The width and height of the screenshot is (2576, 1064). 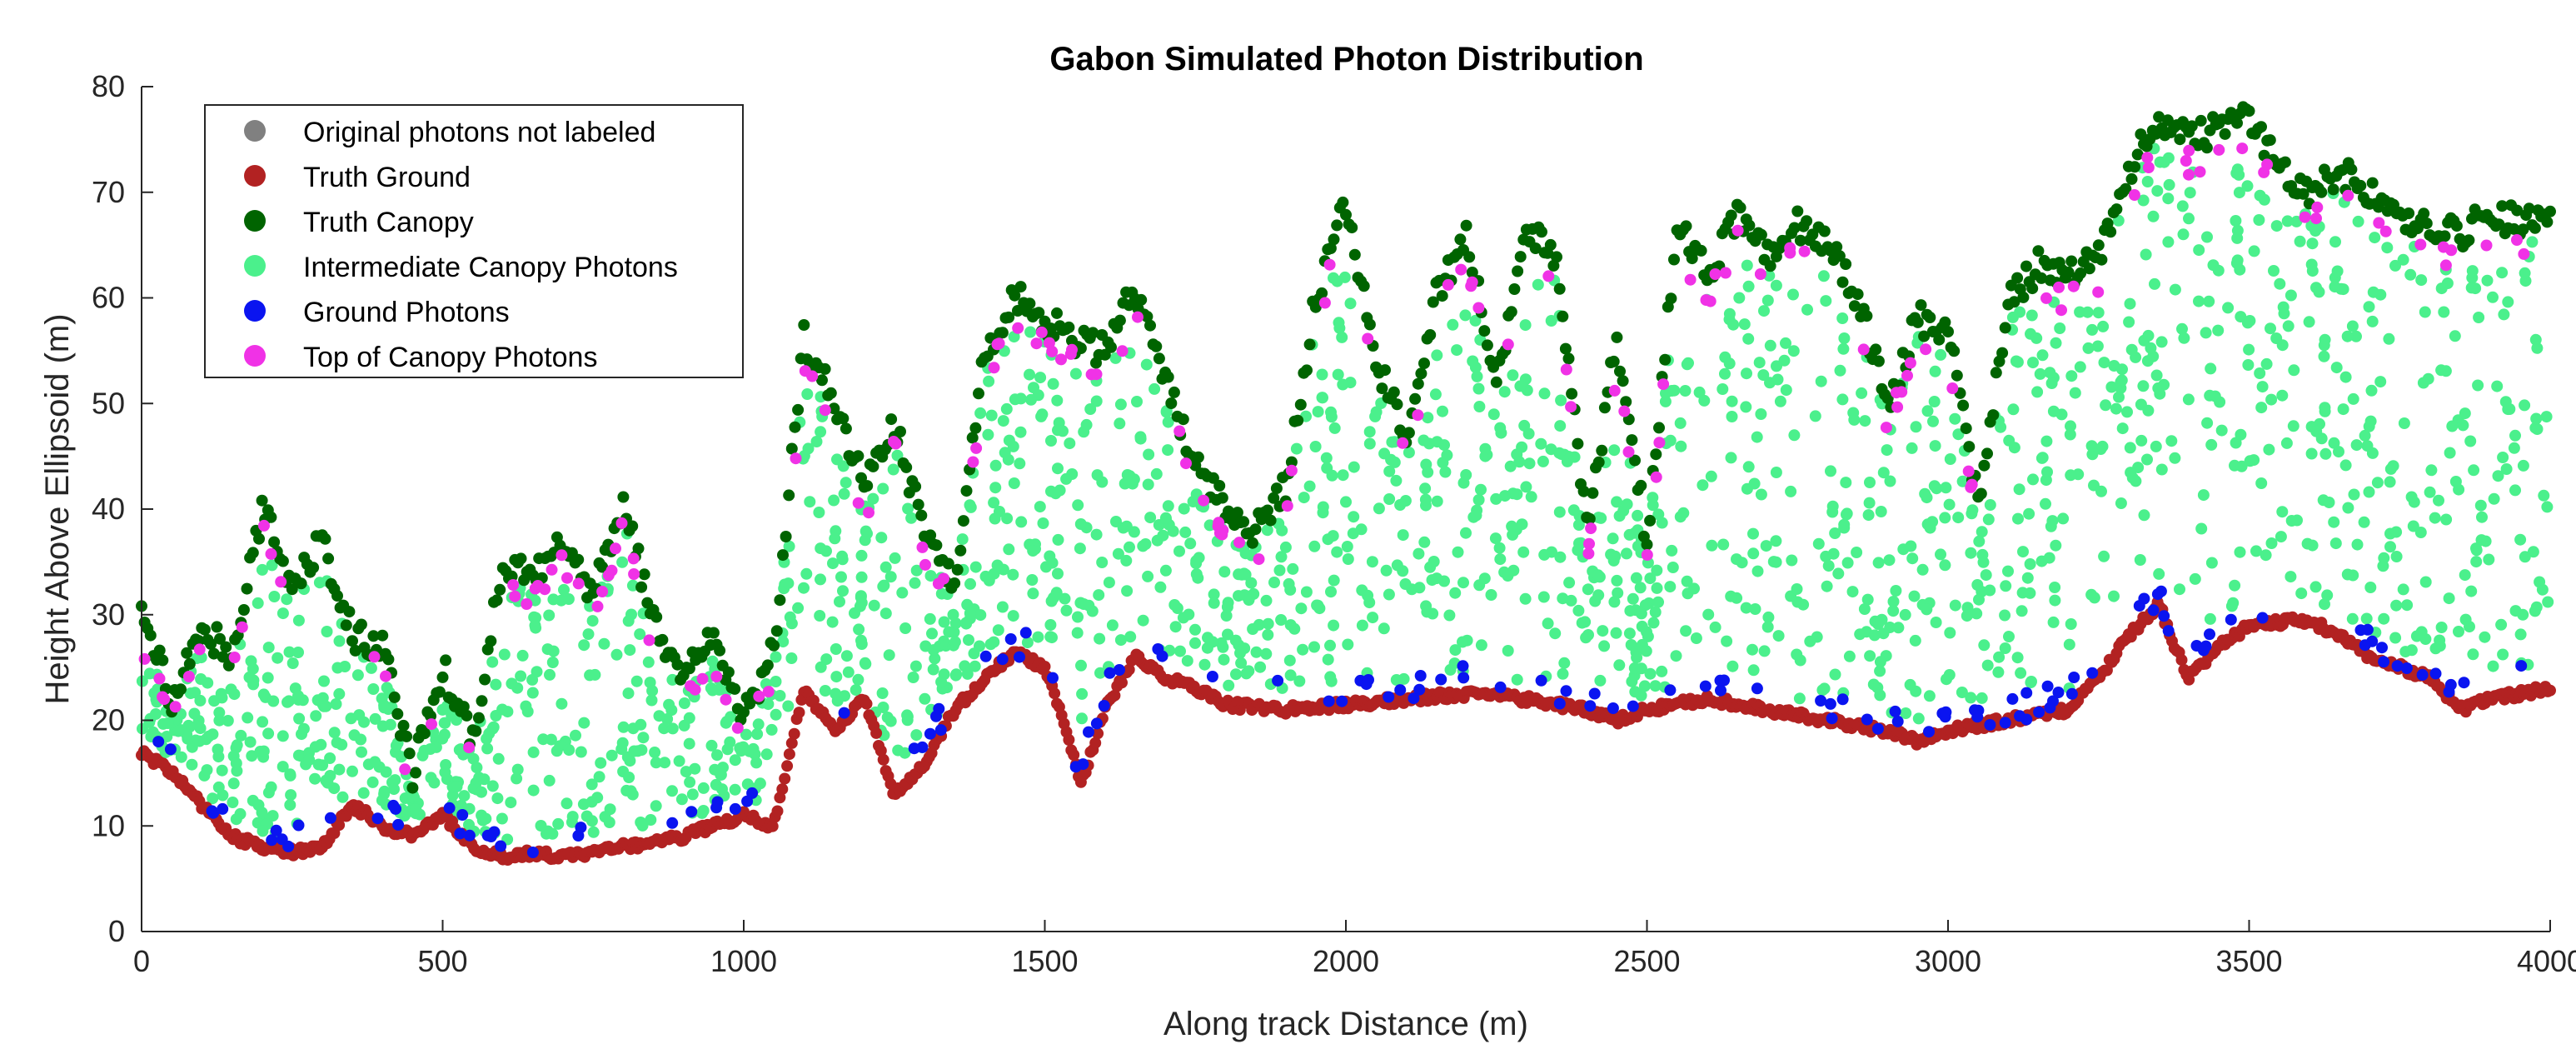 What do you see at coordinates (450, 357) in the screenshot?
I see `legend-label-top-canopy: Top of Canopy Photons` at bounding box center [450, 357].